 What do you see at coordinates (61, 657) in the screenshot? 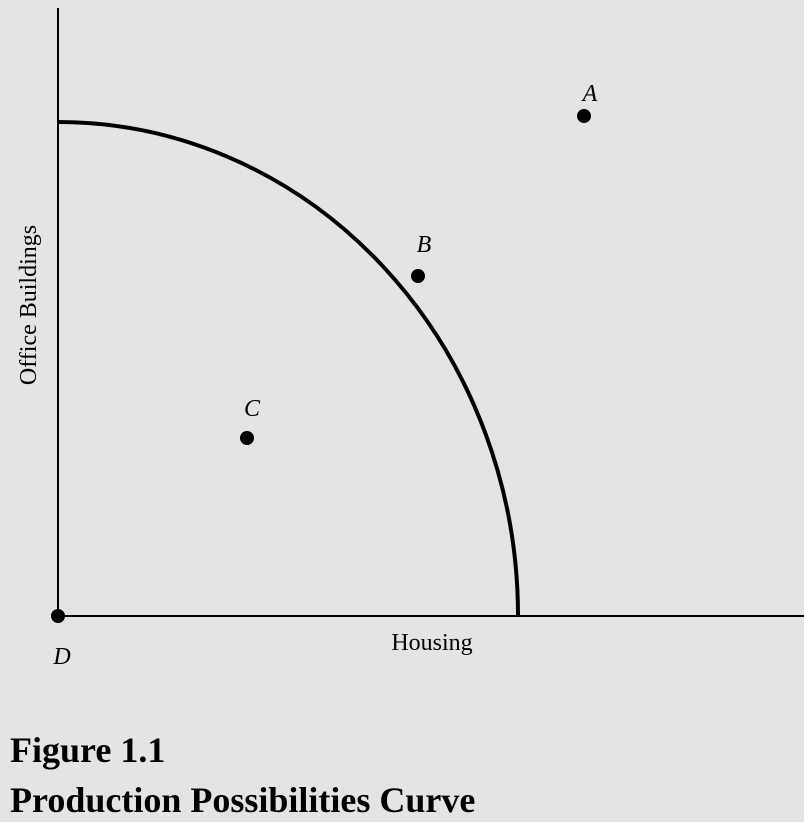
I see `point-label: D` at bounding box center [61, 657].